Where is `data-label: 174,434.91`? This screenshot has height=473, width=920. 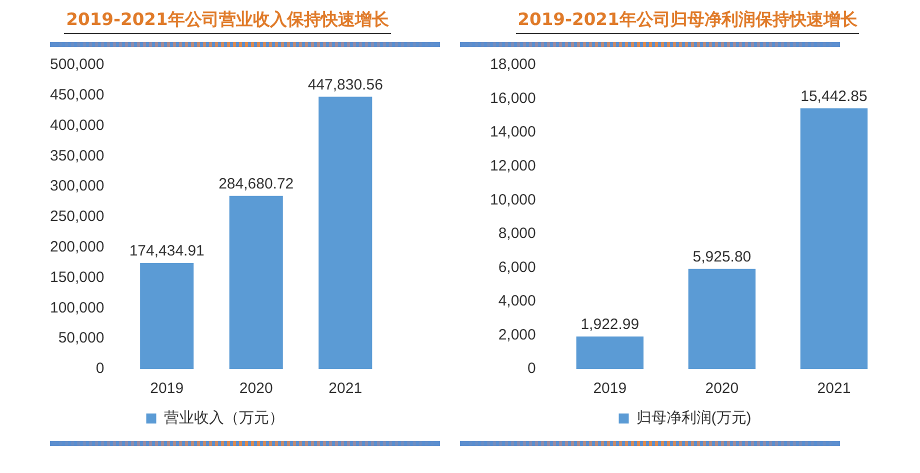 data-label: 174,434.91 is located at coordinates (166, 251).